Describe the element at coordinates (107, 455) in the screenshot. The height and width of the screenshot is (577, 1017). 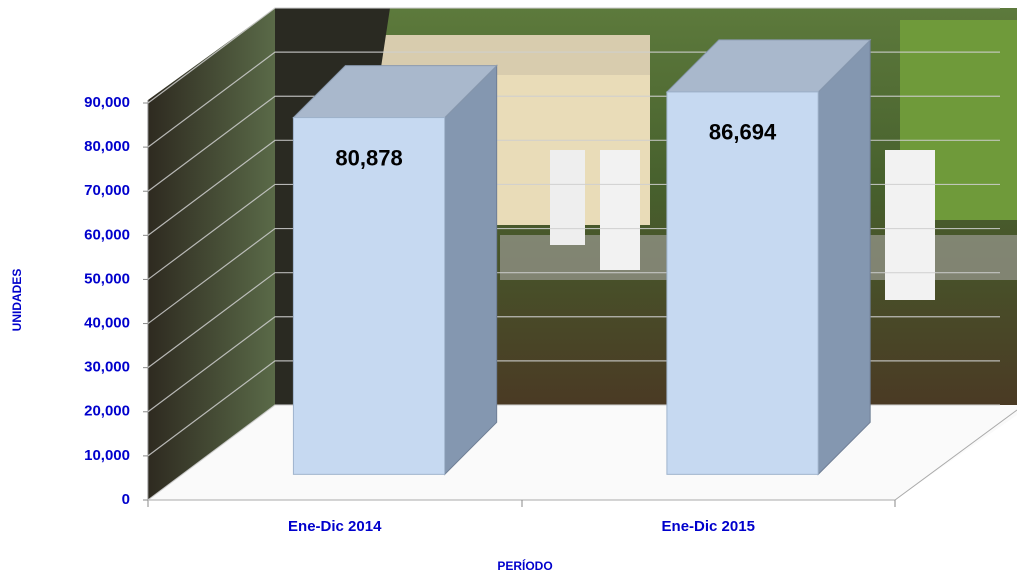
I see `y-tick-label: 10,000` at that location.